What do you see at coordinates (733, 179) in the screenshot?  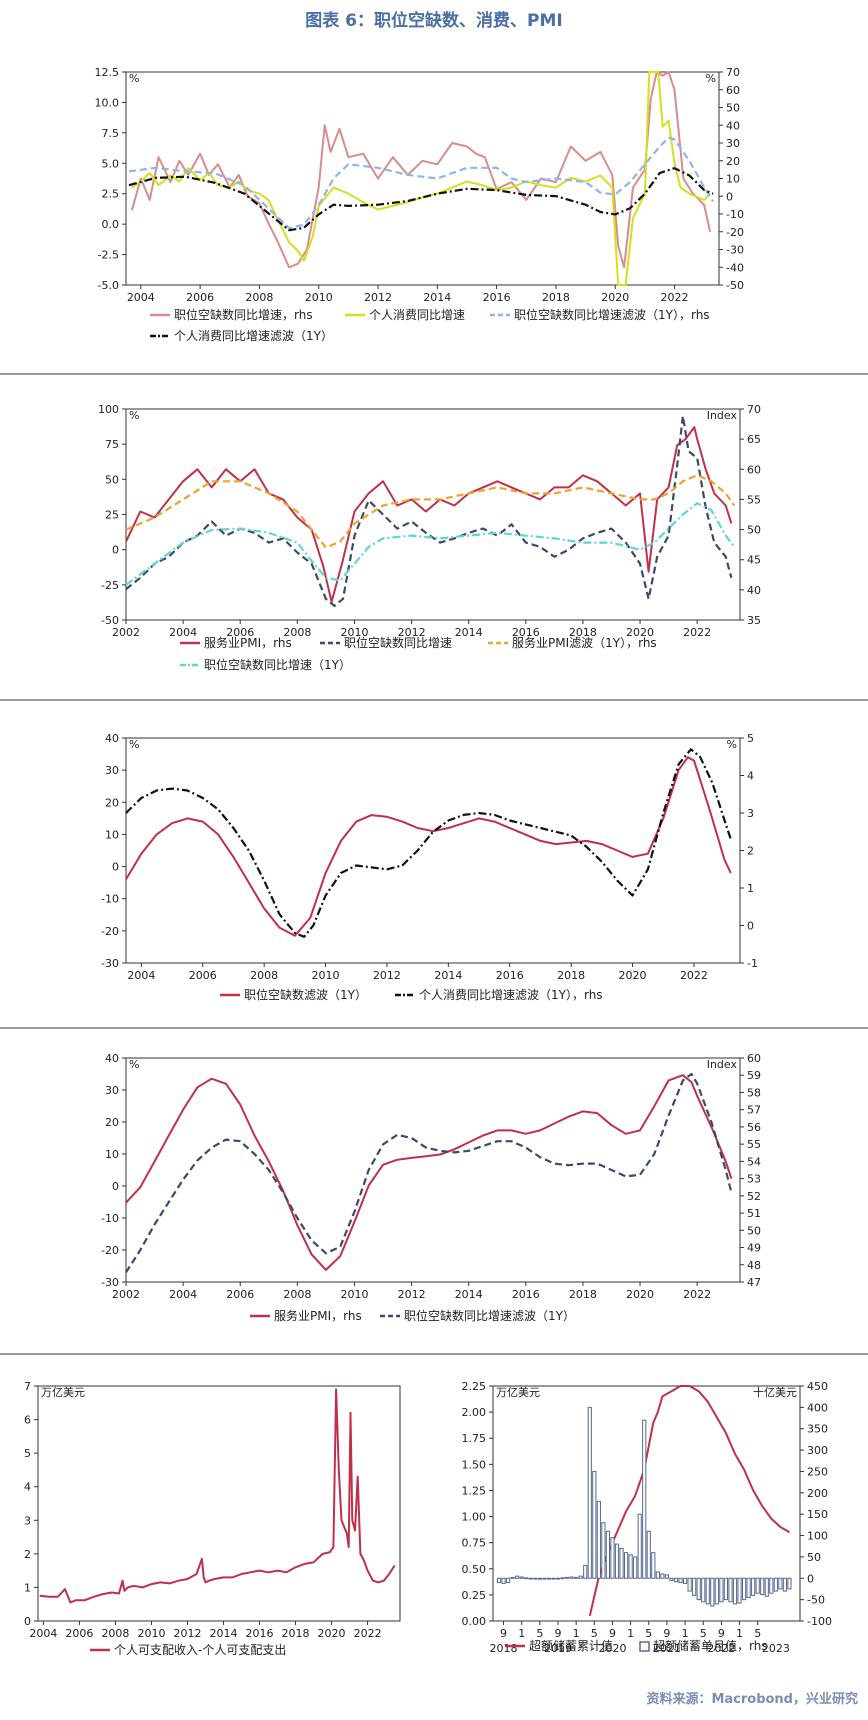 I see `chart1-right-tick-label: 10` at bounding box center [733, 179].